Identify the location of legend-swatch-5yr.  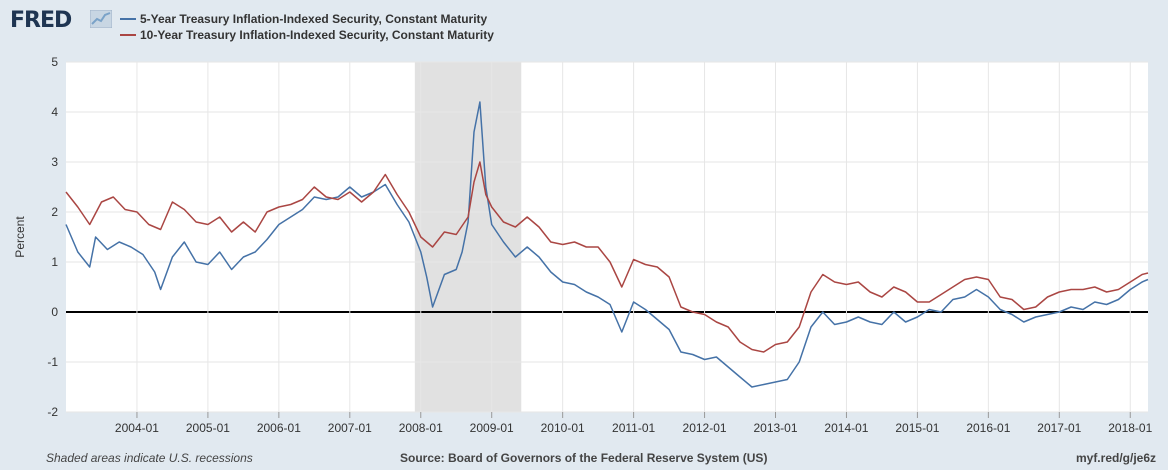
(128, 19).